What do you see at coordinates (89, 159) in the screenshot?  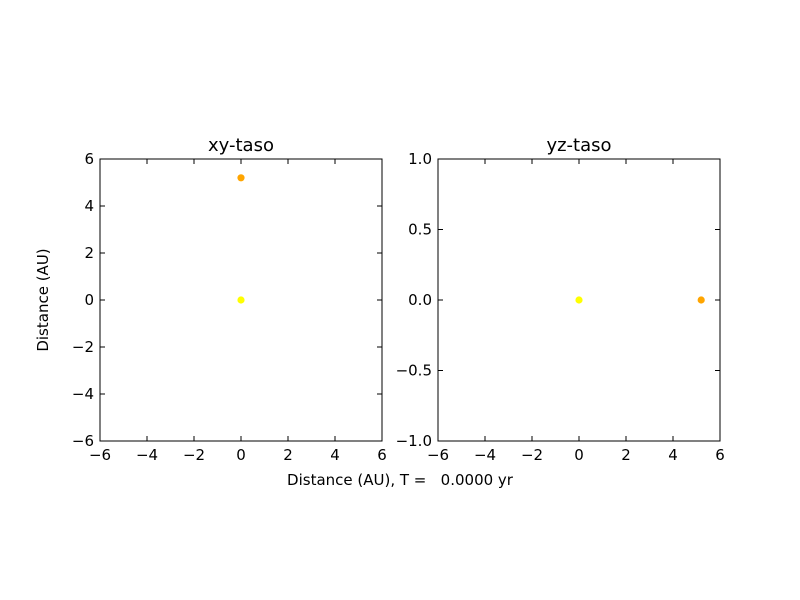 I see `y-tick-label: 6` at bounding box center [89, 159].